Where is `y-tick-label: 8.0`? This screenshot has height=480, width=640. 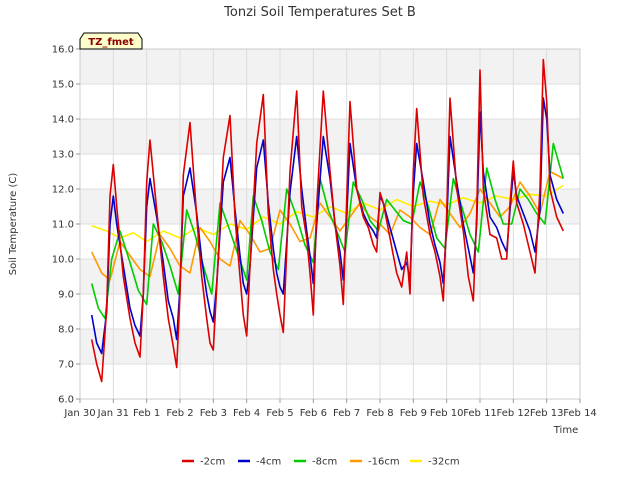
y-tick-label: 8.0 is located at coordinates (66, 330).